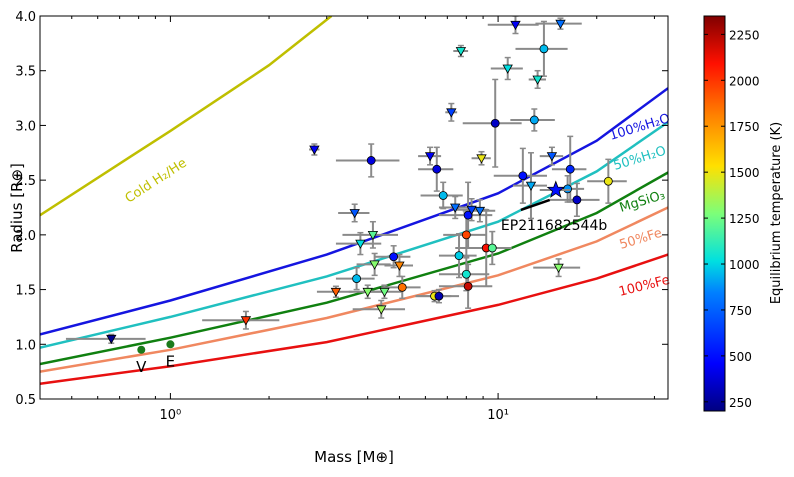  Describe the element at coordinates (640, 159) in the screenshot. I see `curve-label: 50%H₂O` at that location.